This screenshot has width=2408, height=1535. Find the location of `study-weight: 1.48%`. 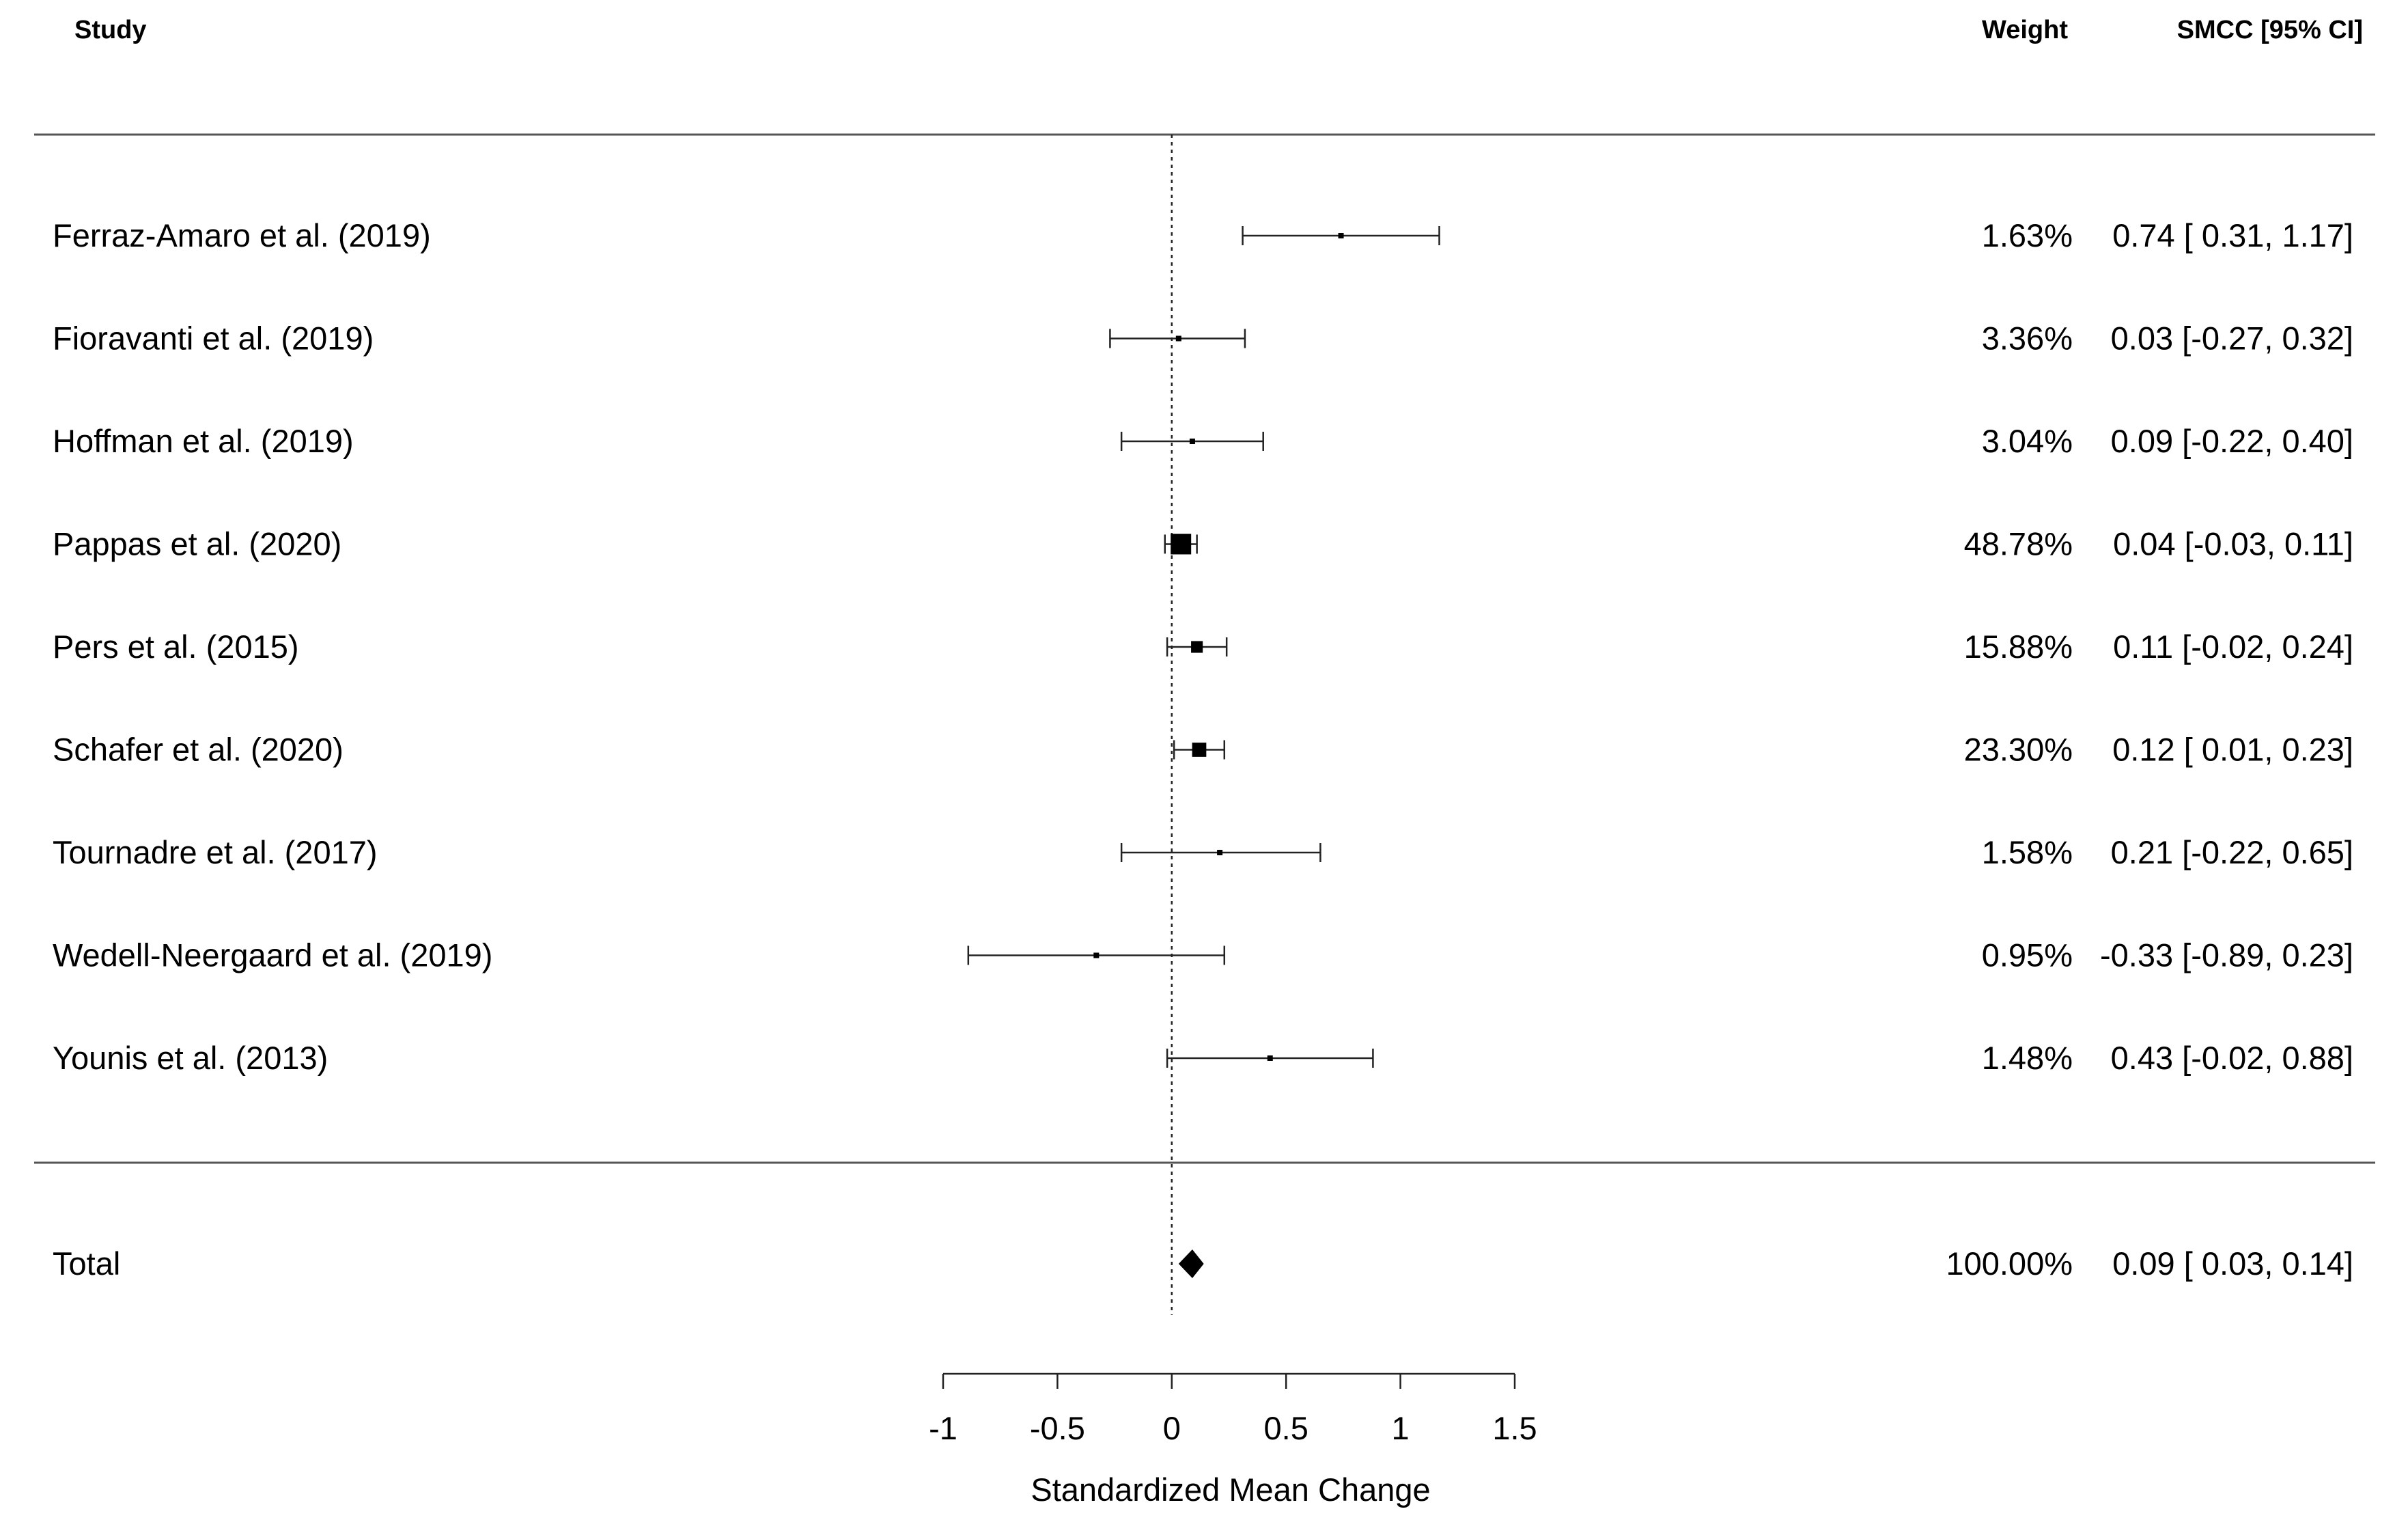

study-weight: 1.48% is located at coordinates (2027, 1058).